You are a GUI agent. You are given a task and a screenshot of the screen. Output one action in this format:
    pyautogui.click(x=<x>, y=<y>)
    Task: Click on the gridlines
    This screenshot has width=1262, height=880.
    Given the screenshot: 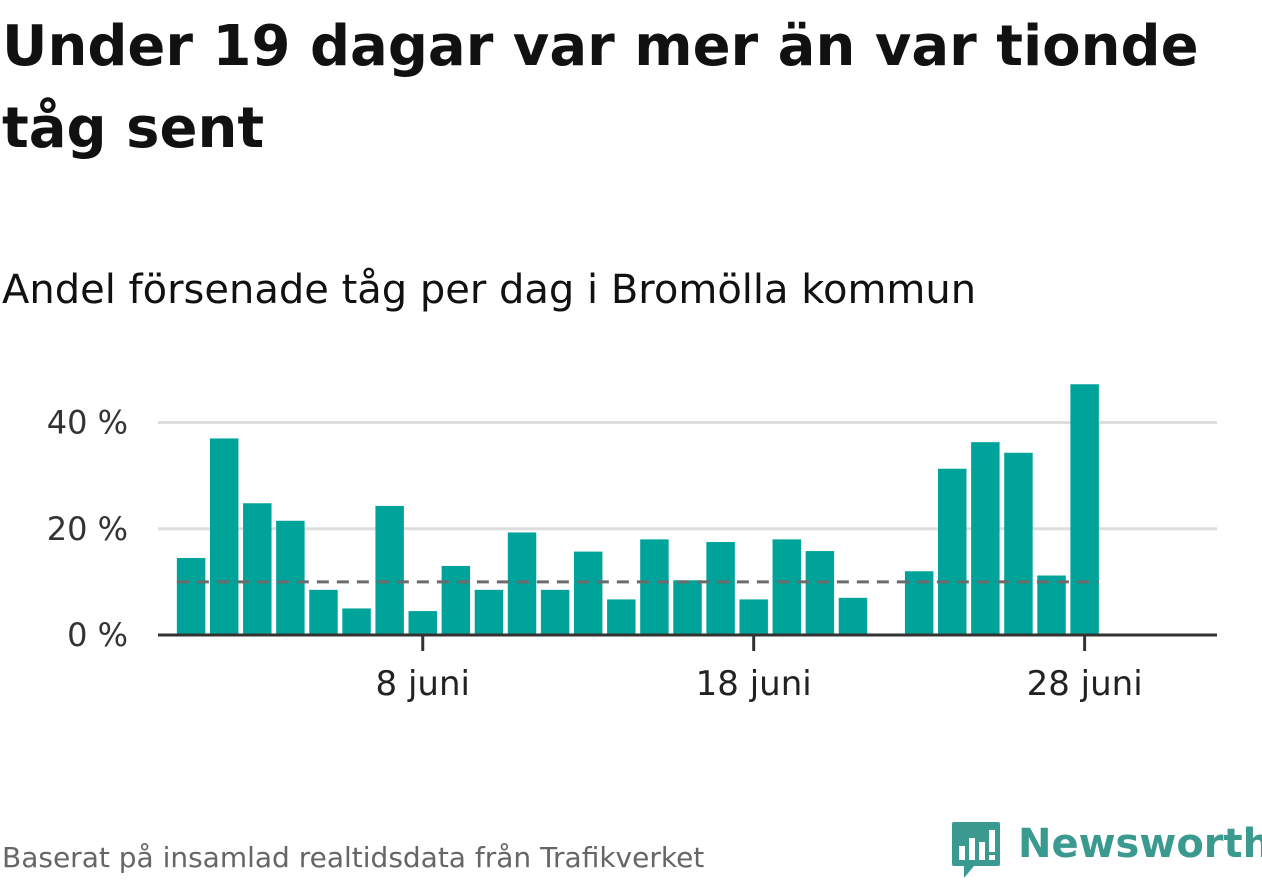 What is the action you would take?
    pyautogui.click(x=687, y=476)
    